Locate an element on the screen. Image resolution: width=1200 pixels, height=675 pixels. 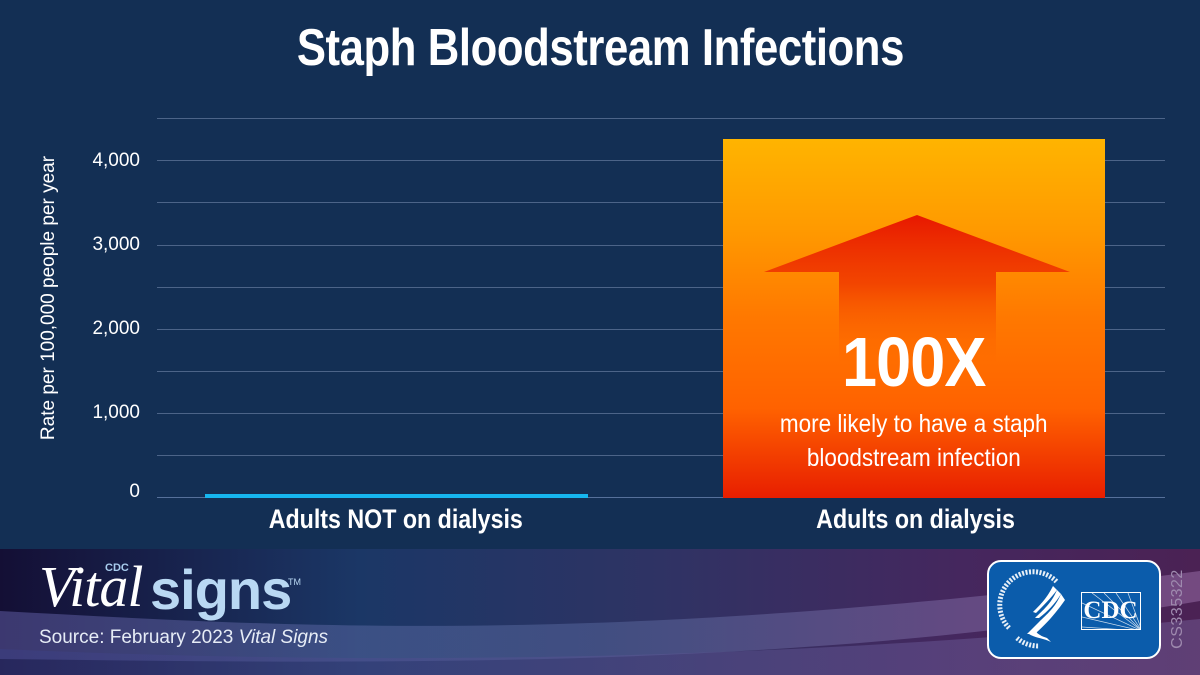
x-axis-baseline is located at coordinates (661, 497).